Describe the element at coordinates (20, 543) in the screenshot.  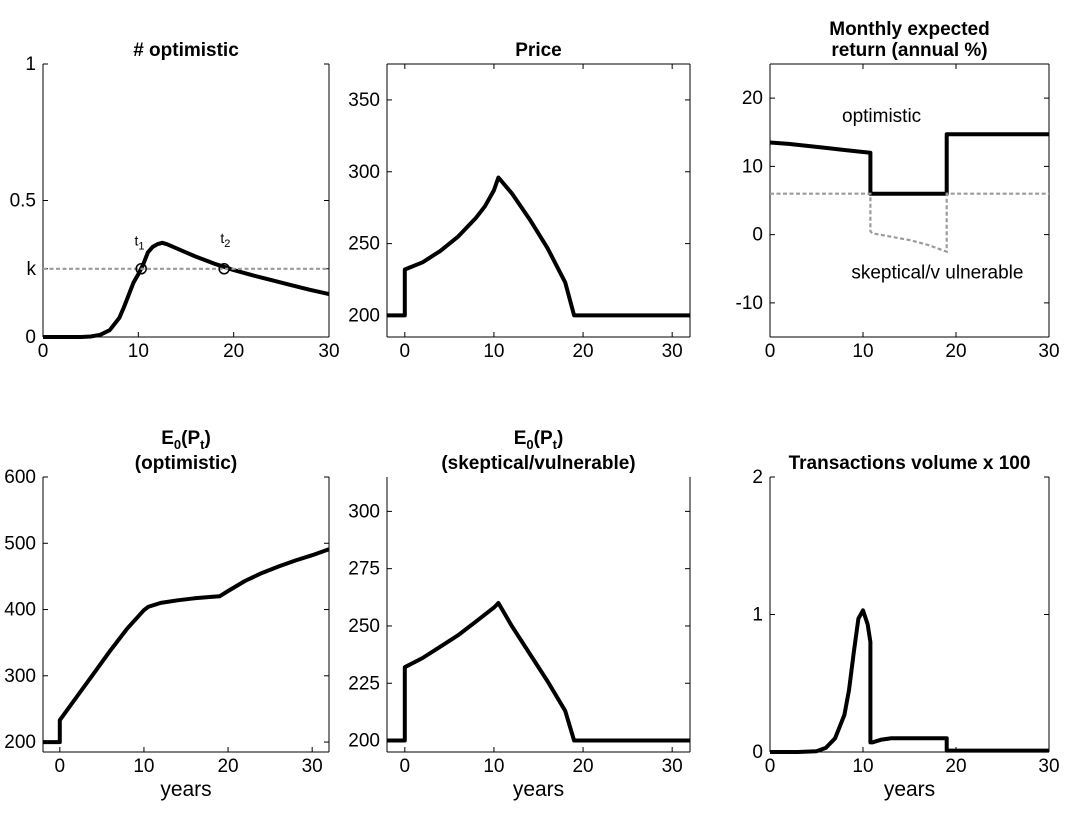
I see `y-tick-label: 500` at that location.